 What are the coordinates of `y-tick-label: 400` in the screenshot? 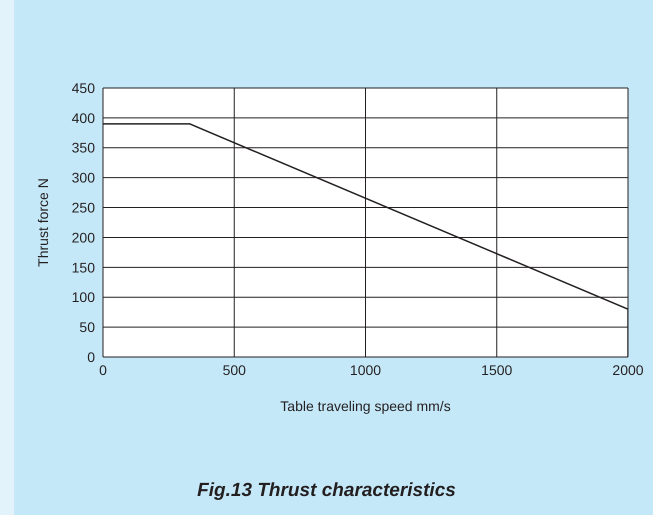 It's located at (84, 118).